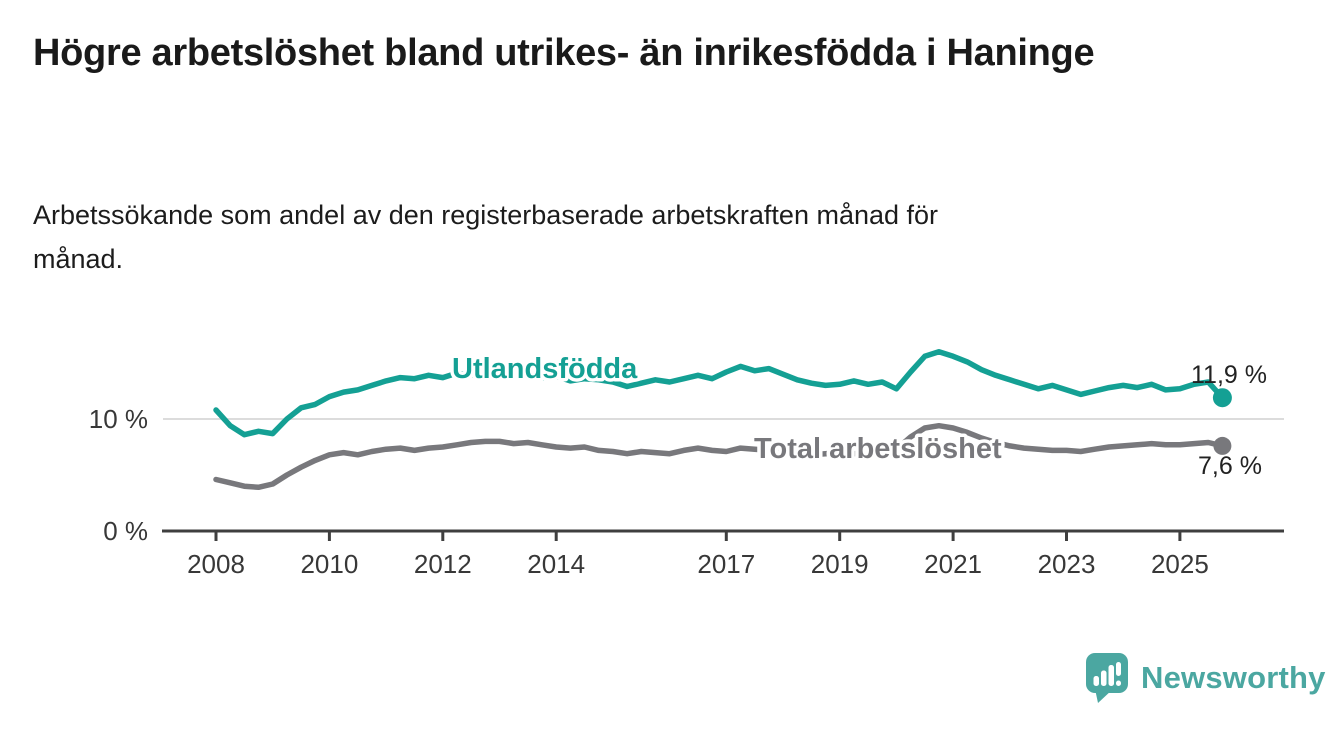  What do you see at coordinates (726, 564) in the screenshot?
I see `x-axis-tick-label: 2017` at bounding box center [726, 564].